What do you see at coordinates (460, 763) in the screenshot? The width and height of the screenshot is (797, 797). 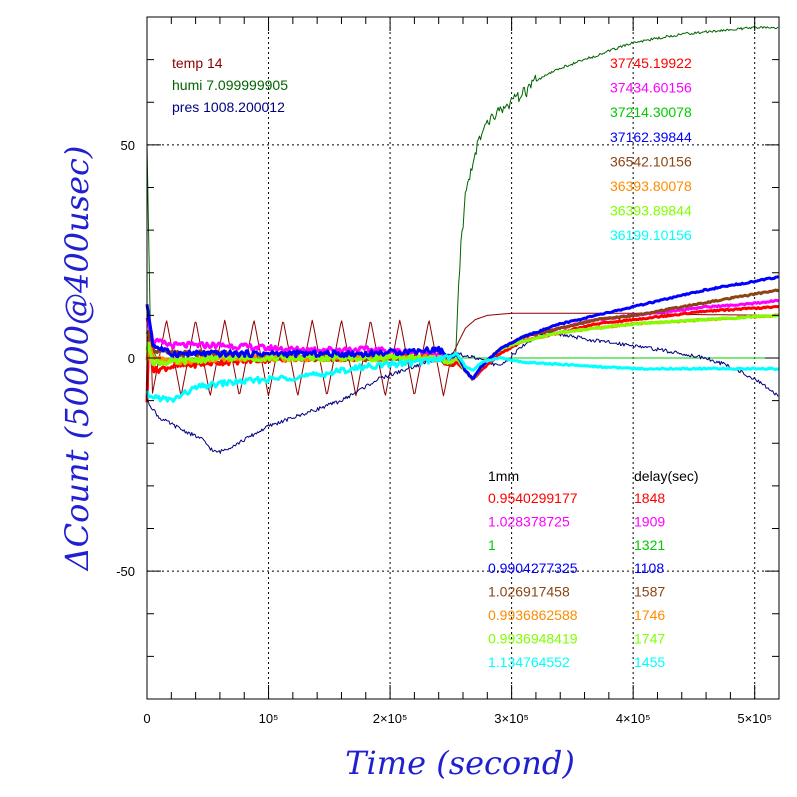 I see `x-axis-title: Time (second)` at bounding box center [460, 763].